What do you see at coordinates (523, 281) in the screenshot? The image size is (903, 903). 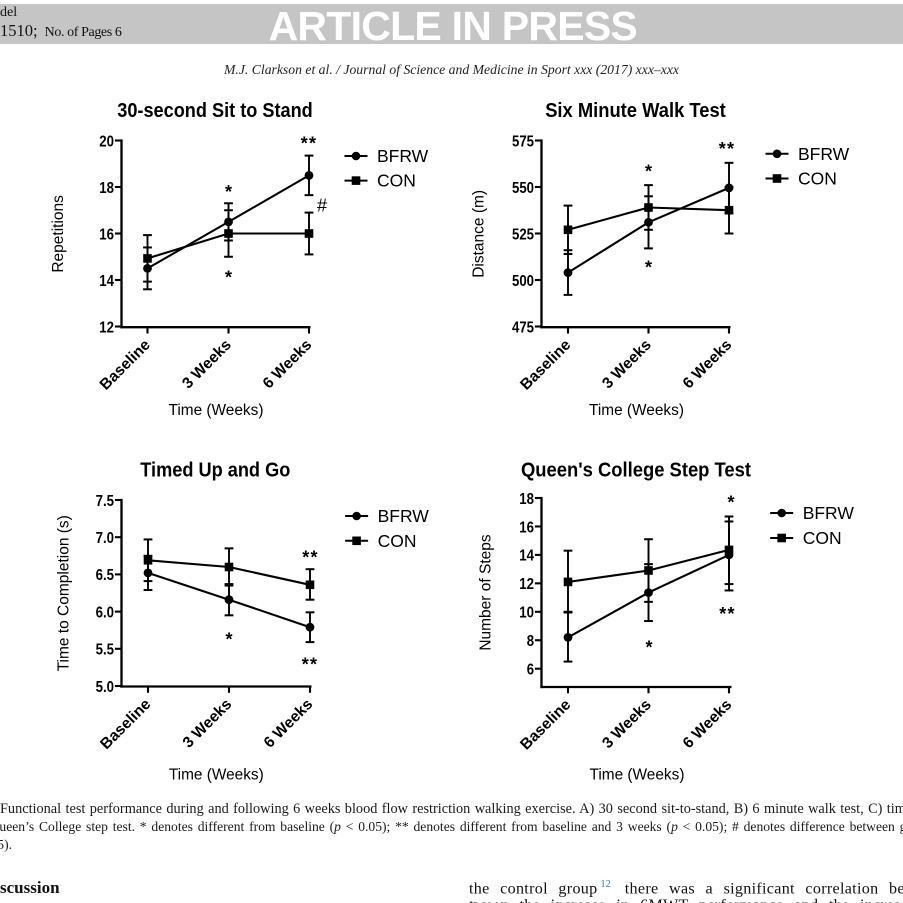 I see `svg-text: 500` at bounding box center [523, 281].